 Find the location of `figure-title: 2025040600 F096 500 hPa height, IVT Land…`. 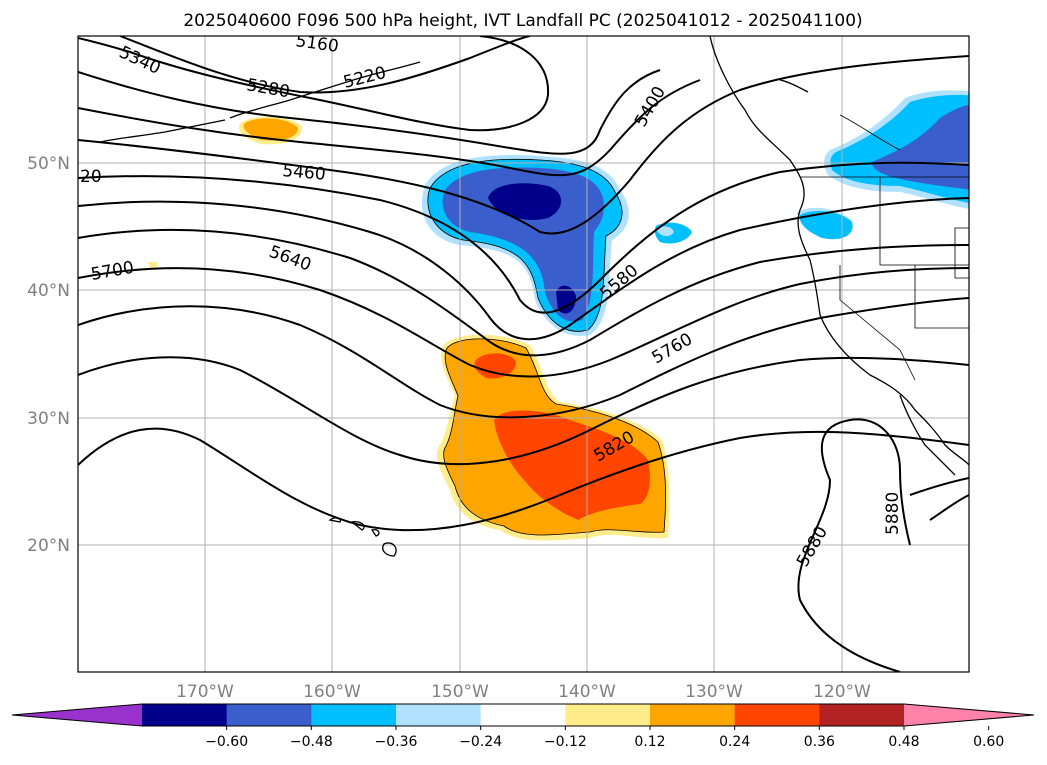

figure-title: 2025040600 F096 500 hPa height, IVT Land… is located at coordinates (522, 21).